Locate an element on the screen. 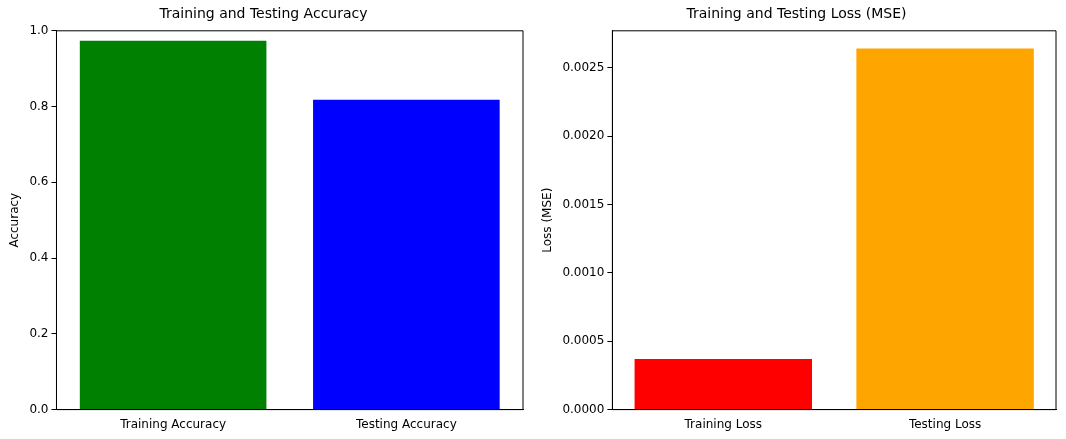 This screenshot has width=1066, height=439. chart-title: Training and Testing Accuracy is located at coordinates (263, 13).